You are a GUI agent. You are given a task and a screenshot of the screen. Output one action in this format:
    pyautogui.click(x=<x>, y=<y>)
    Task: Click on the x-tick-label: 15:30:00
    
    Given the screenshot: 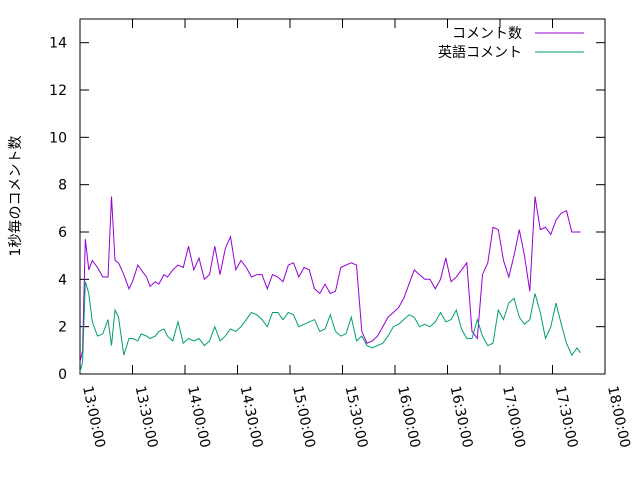 What is the action you would take?
    pyautogui.click(x=356, y=417)
    